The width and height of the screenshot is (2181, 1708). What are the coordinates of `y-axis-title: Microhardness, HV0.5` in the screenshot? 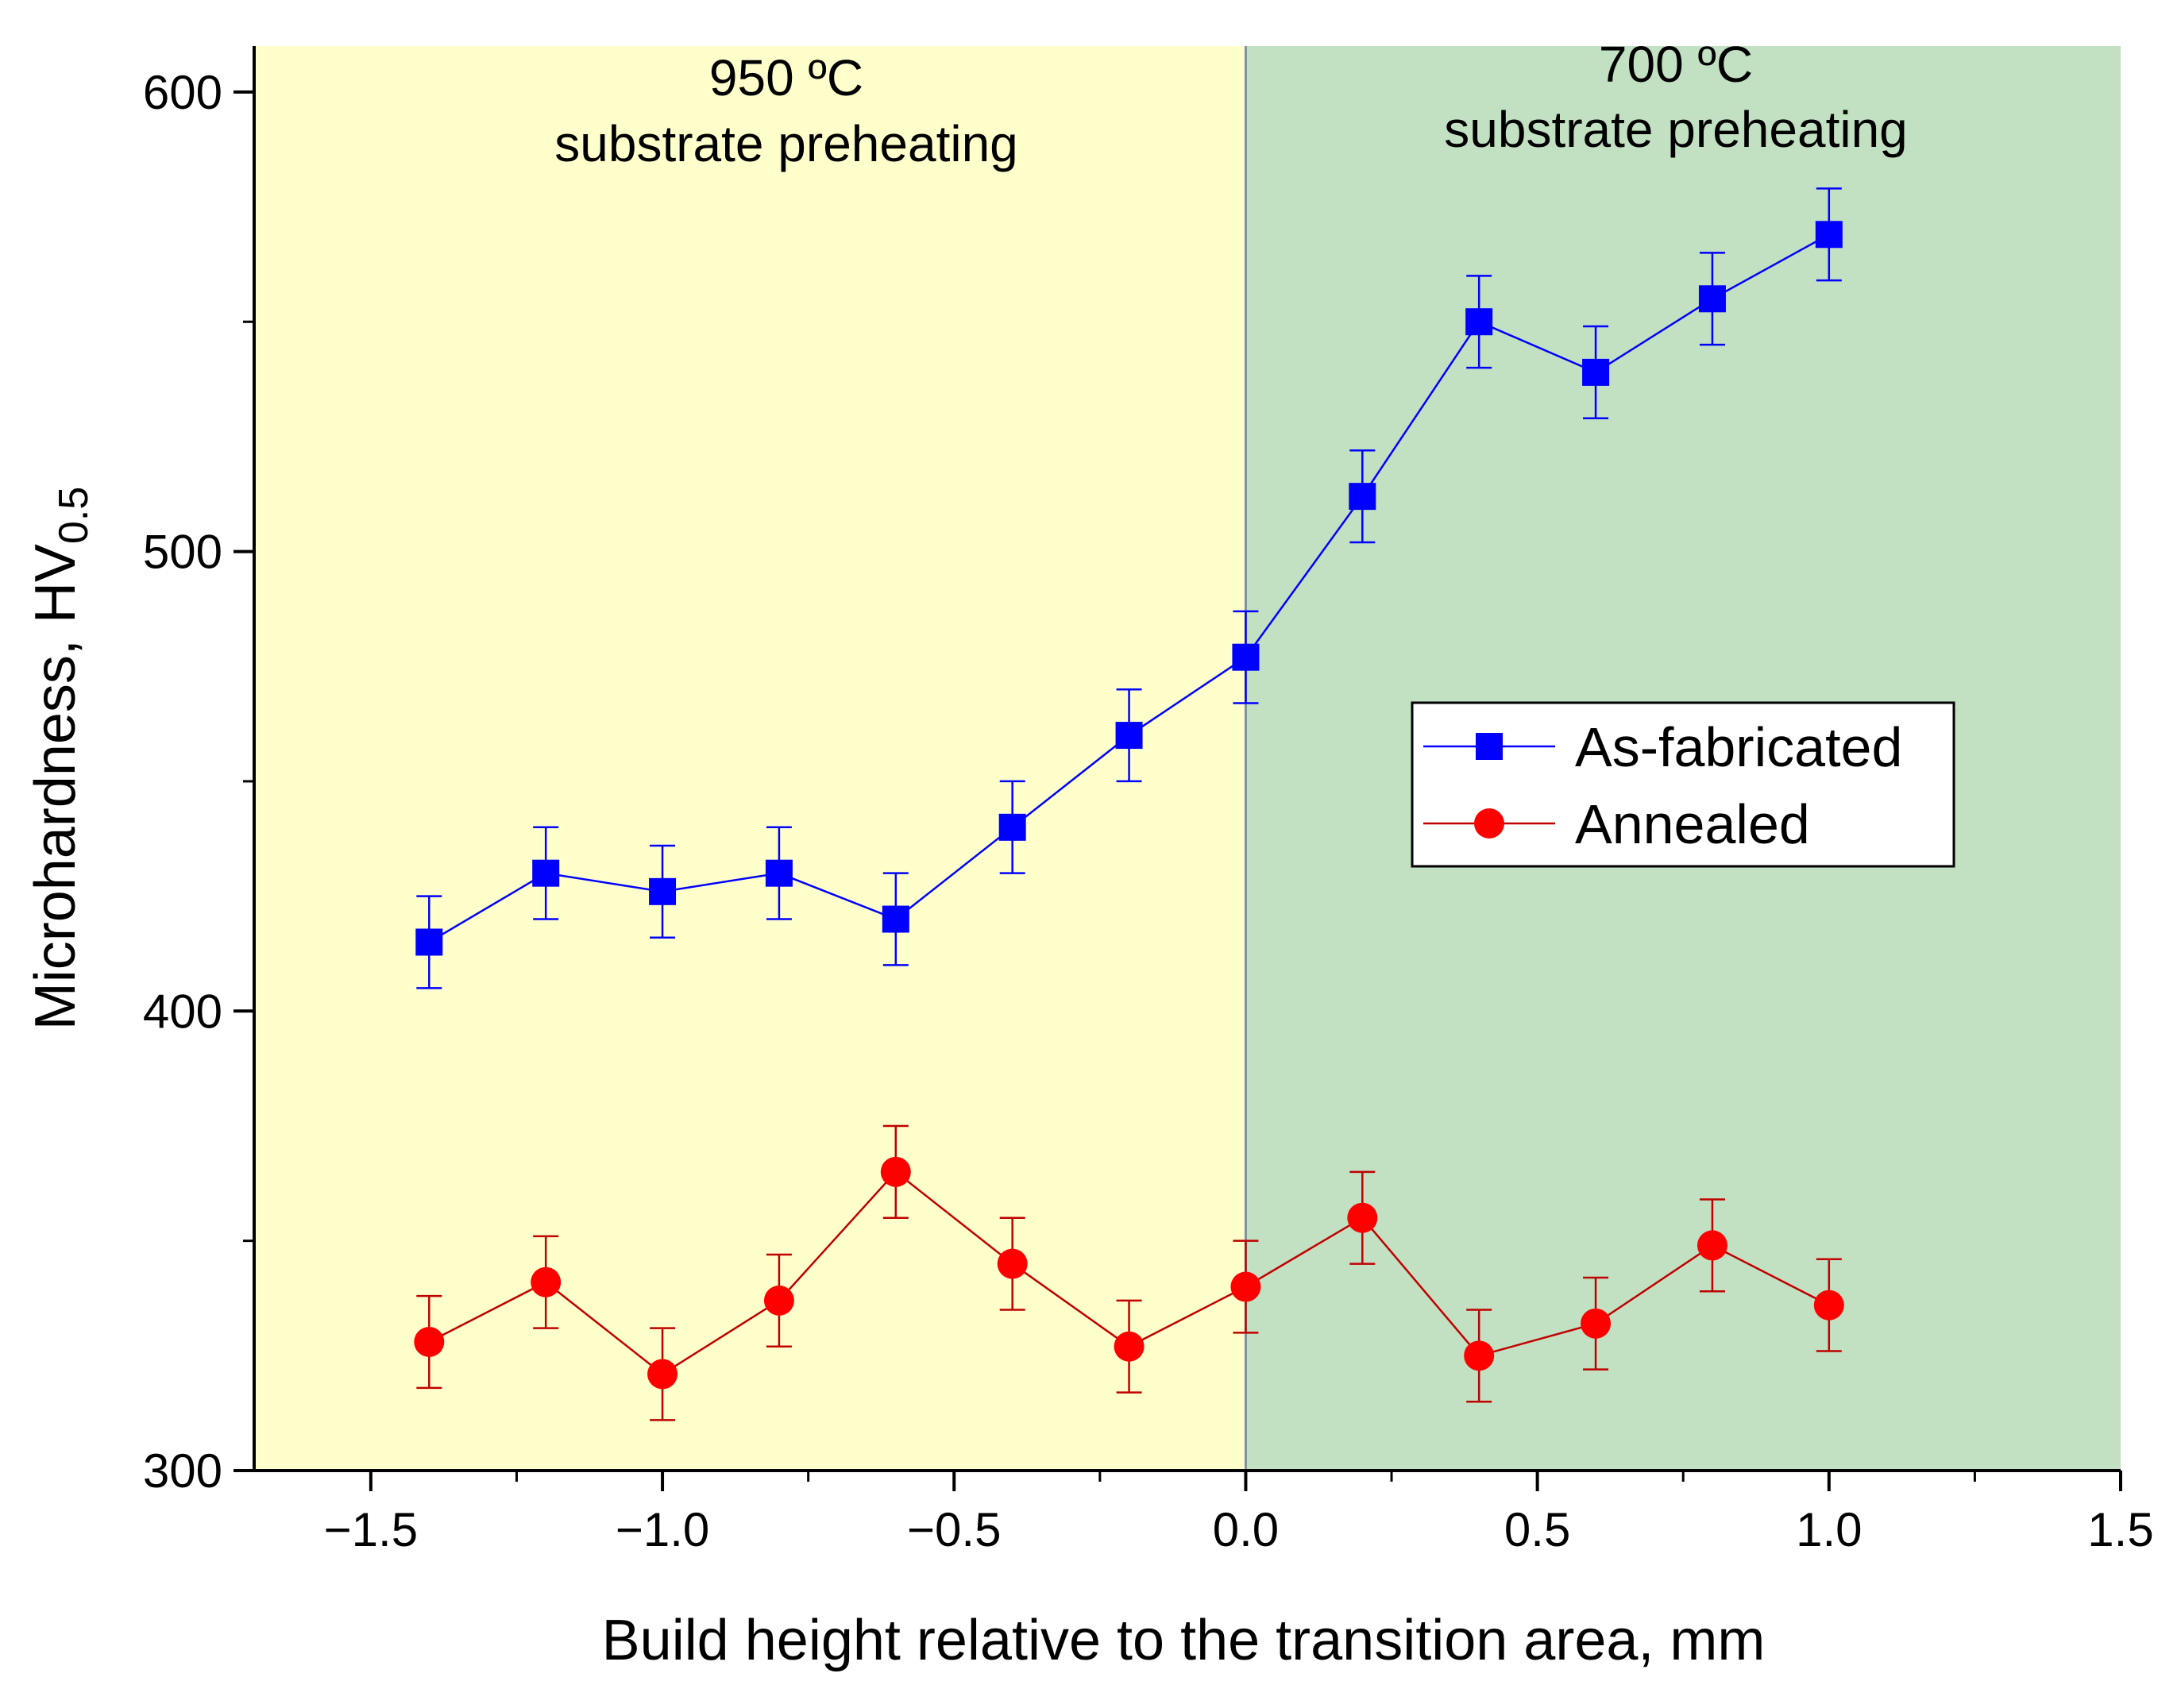 It's located at (61, 759).